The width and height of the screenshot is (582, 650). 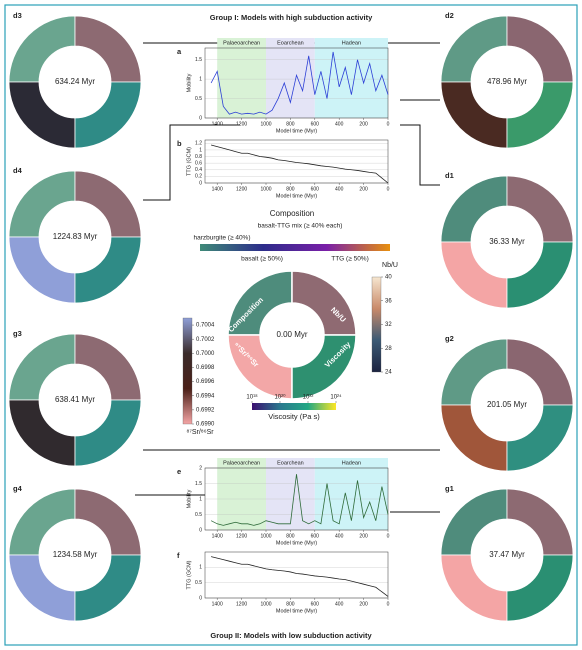 What do you see at coordinates (351, 463) in the screenshot?
I see `era-label: Hadean` at bounding box center [351, 463].